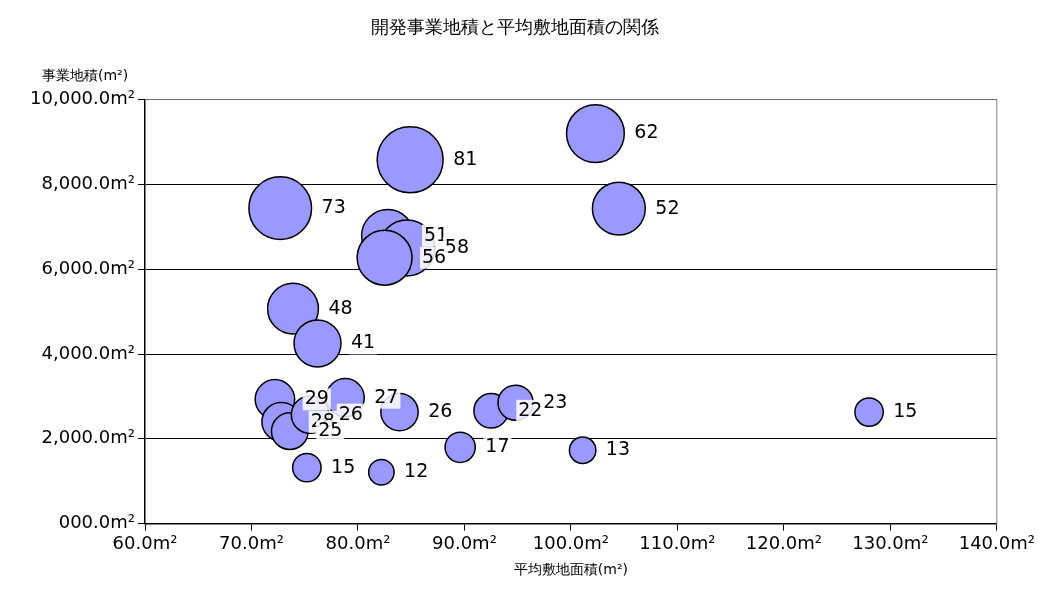 Image resolution: width=1038 pixels, height=593 pixels. I want to click on y-tick-label: 10,000.0m², so click(82, 98).